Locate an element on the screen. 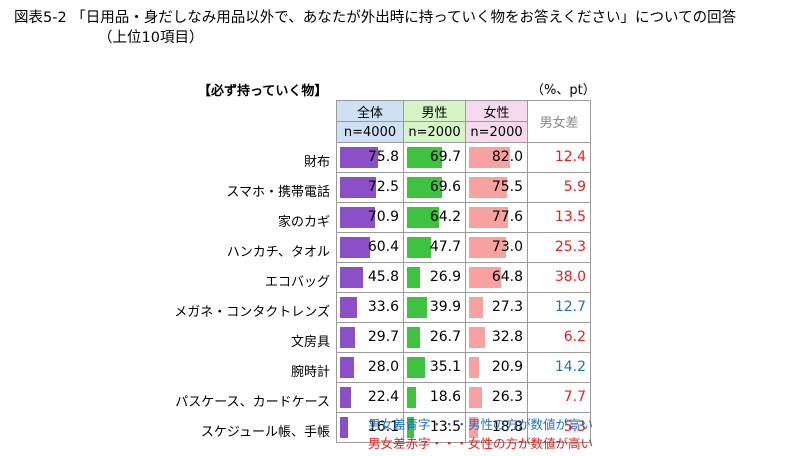  cell-male: 26.9 is located at coordinates (434, 277).